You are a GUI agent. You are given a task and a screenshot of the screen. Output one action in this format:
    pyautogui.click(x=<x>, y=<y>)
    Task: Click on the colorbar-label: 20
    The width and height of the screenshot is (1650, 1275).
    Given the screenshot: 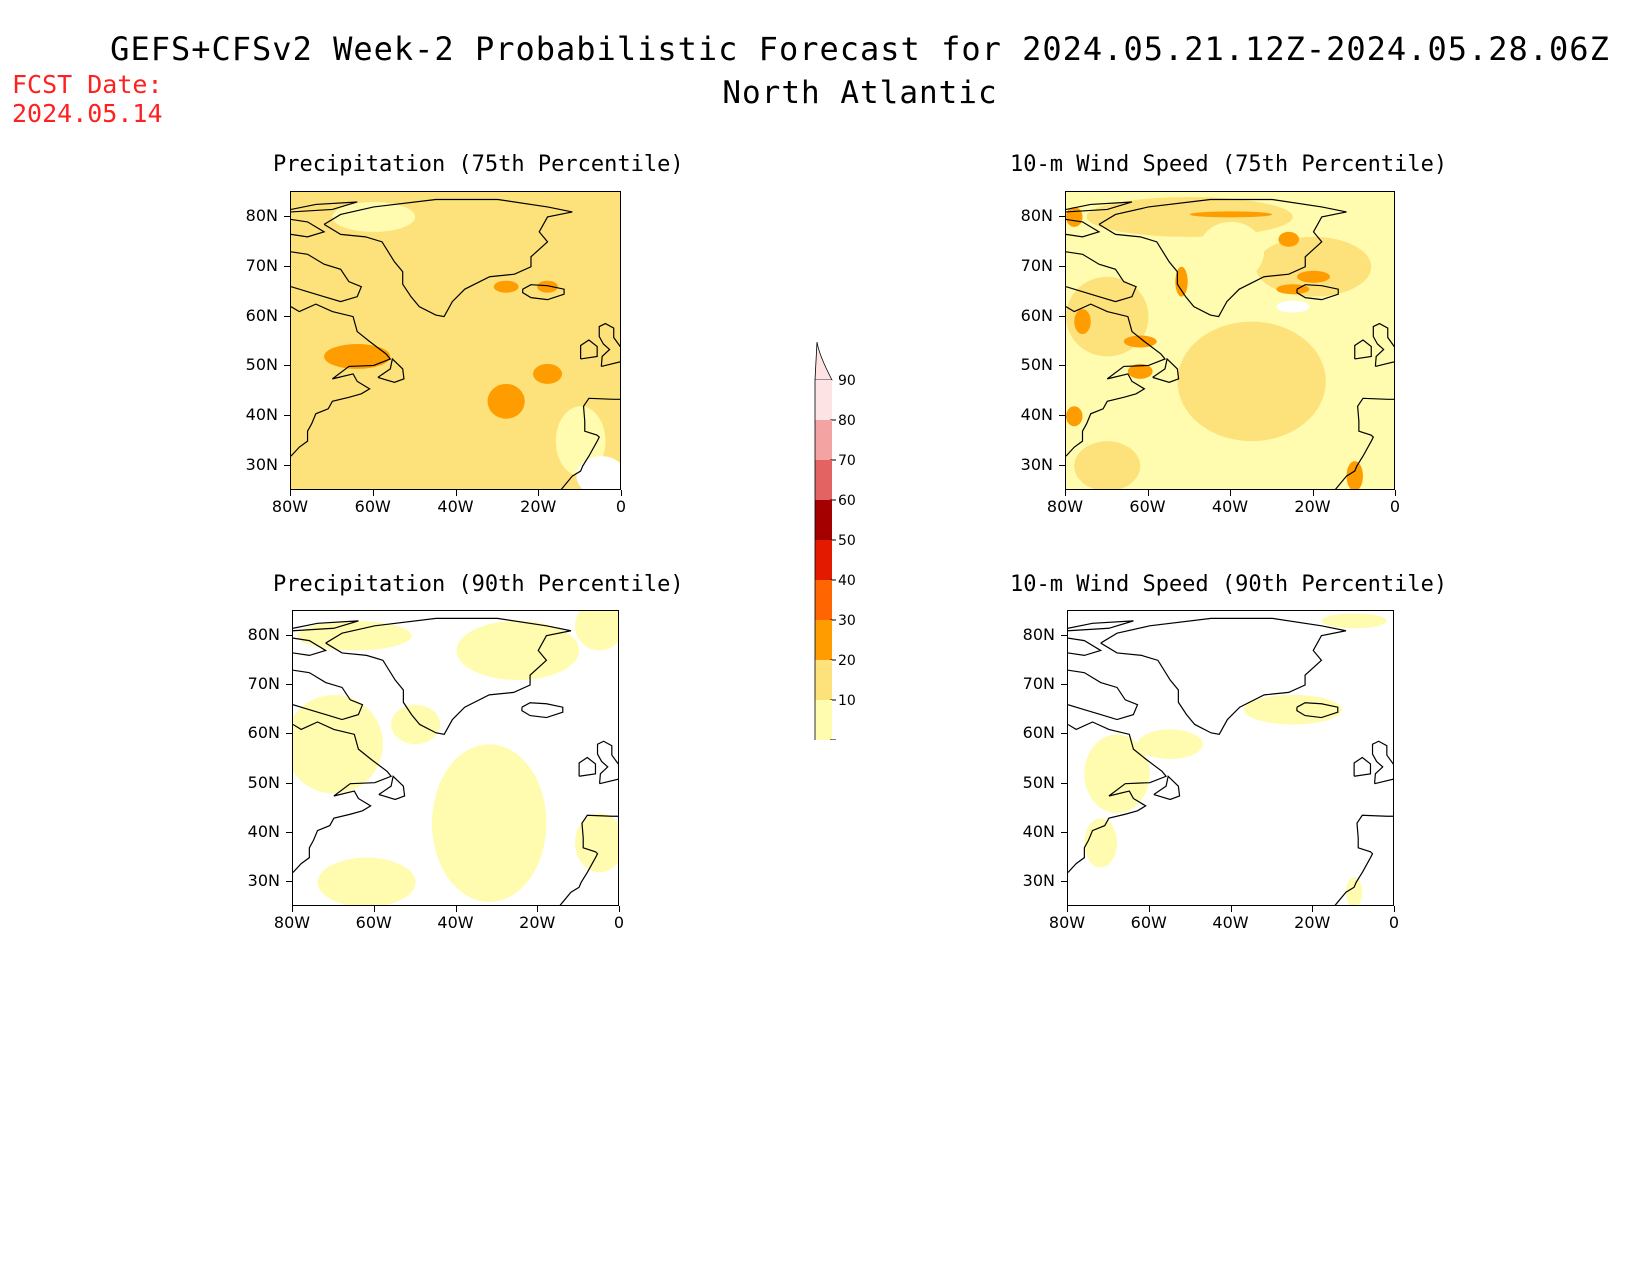 What is the action you would take?
    pyautogui.click(x=847, y=661)
    